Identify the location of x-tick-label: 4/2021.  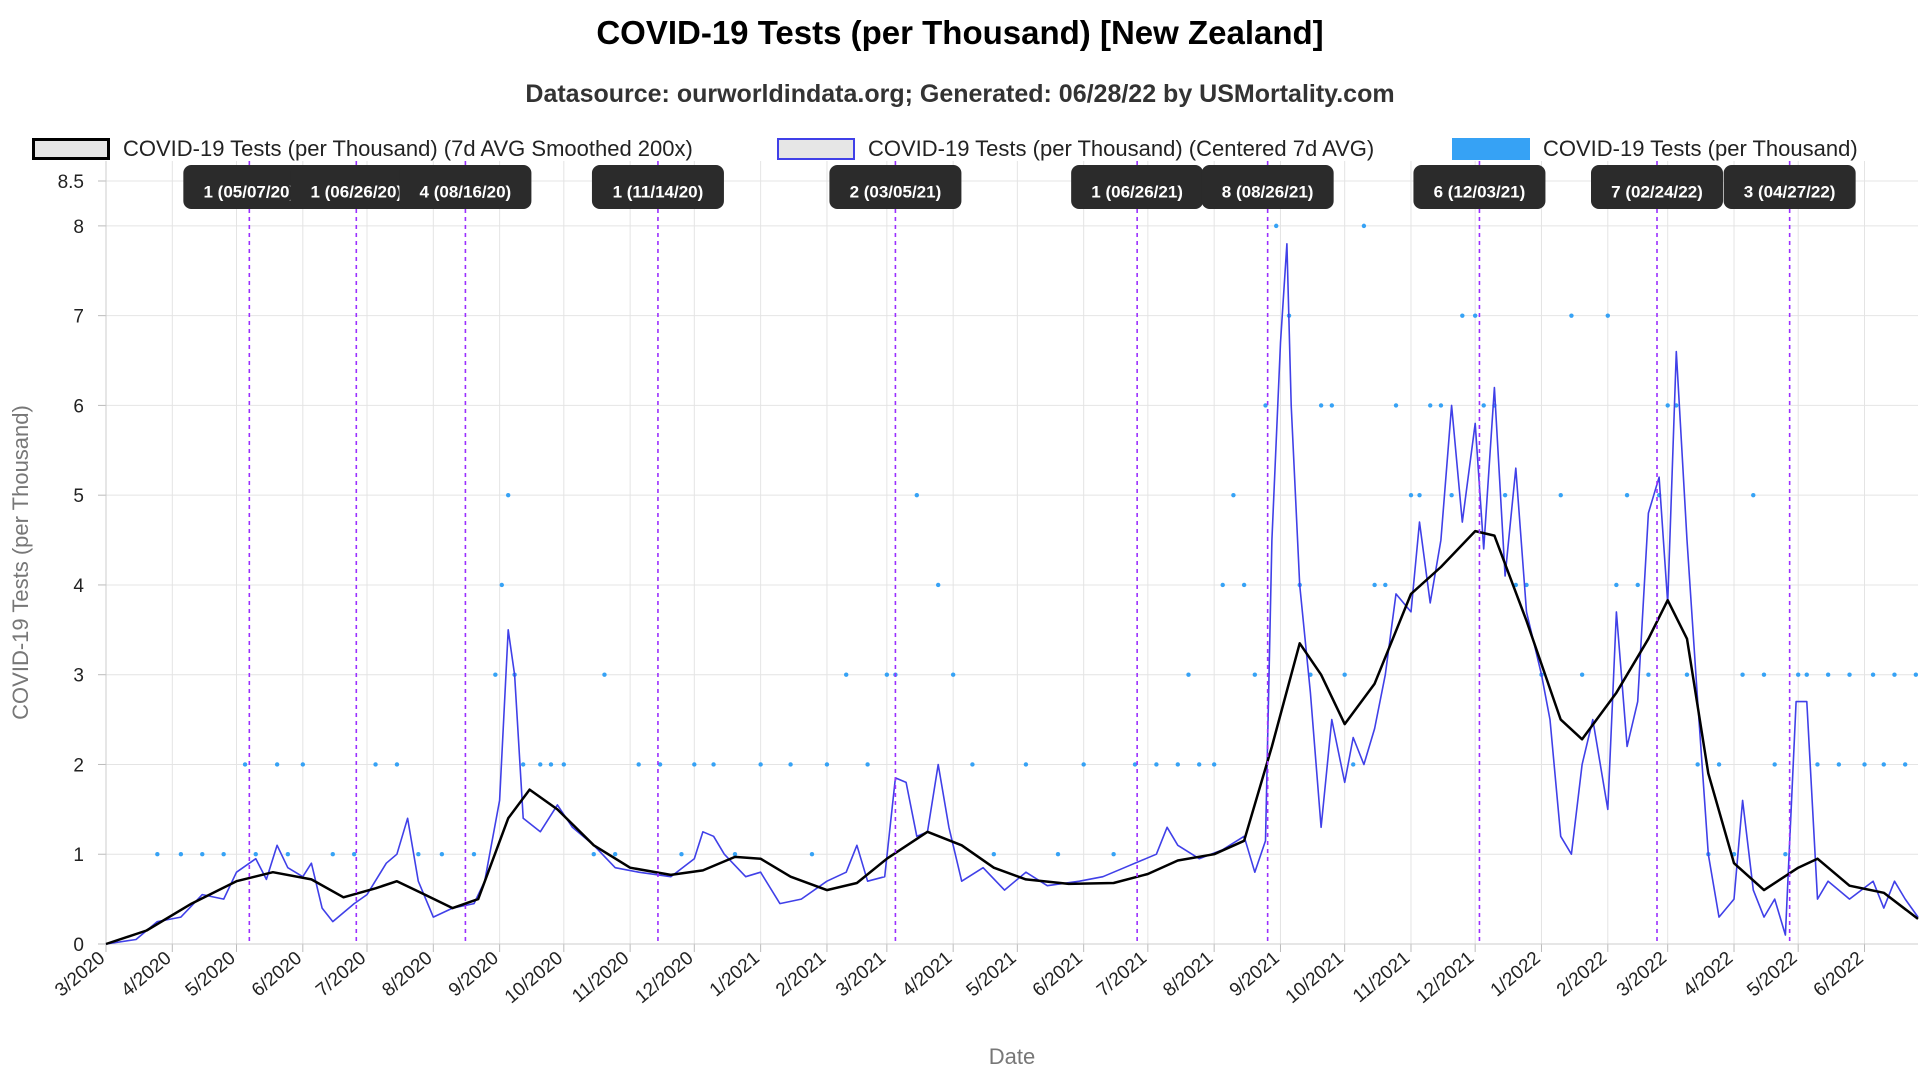
(927, 974).